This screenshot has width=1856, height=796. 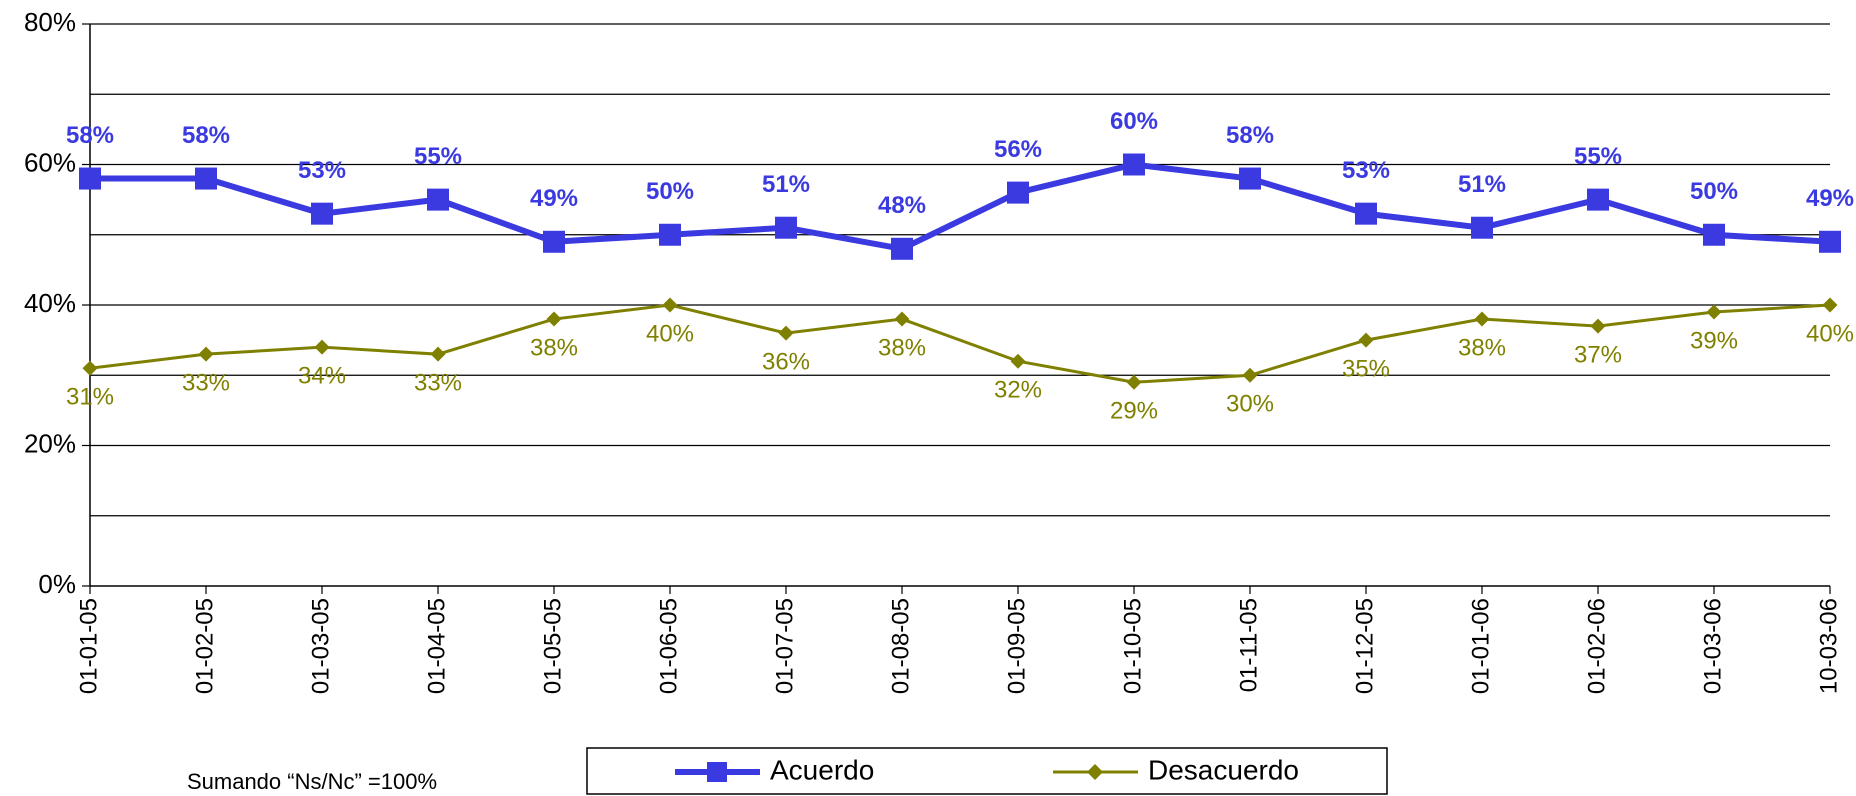 What do you see at coordinates (668, 646) in the screenshot?
I see `x-tick-label: 01-06-05` at bounding box center [668, 646].